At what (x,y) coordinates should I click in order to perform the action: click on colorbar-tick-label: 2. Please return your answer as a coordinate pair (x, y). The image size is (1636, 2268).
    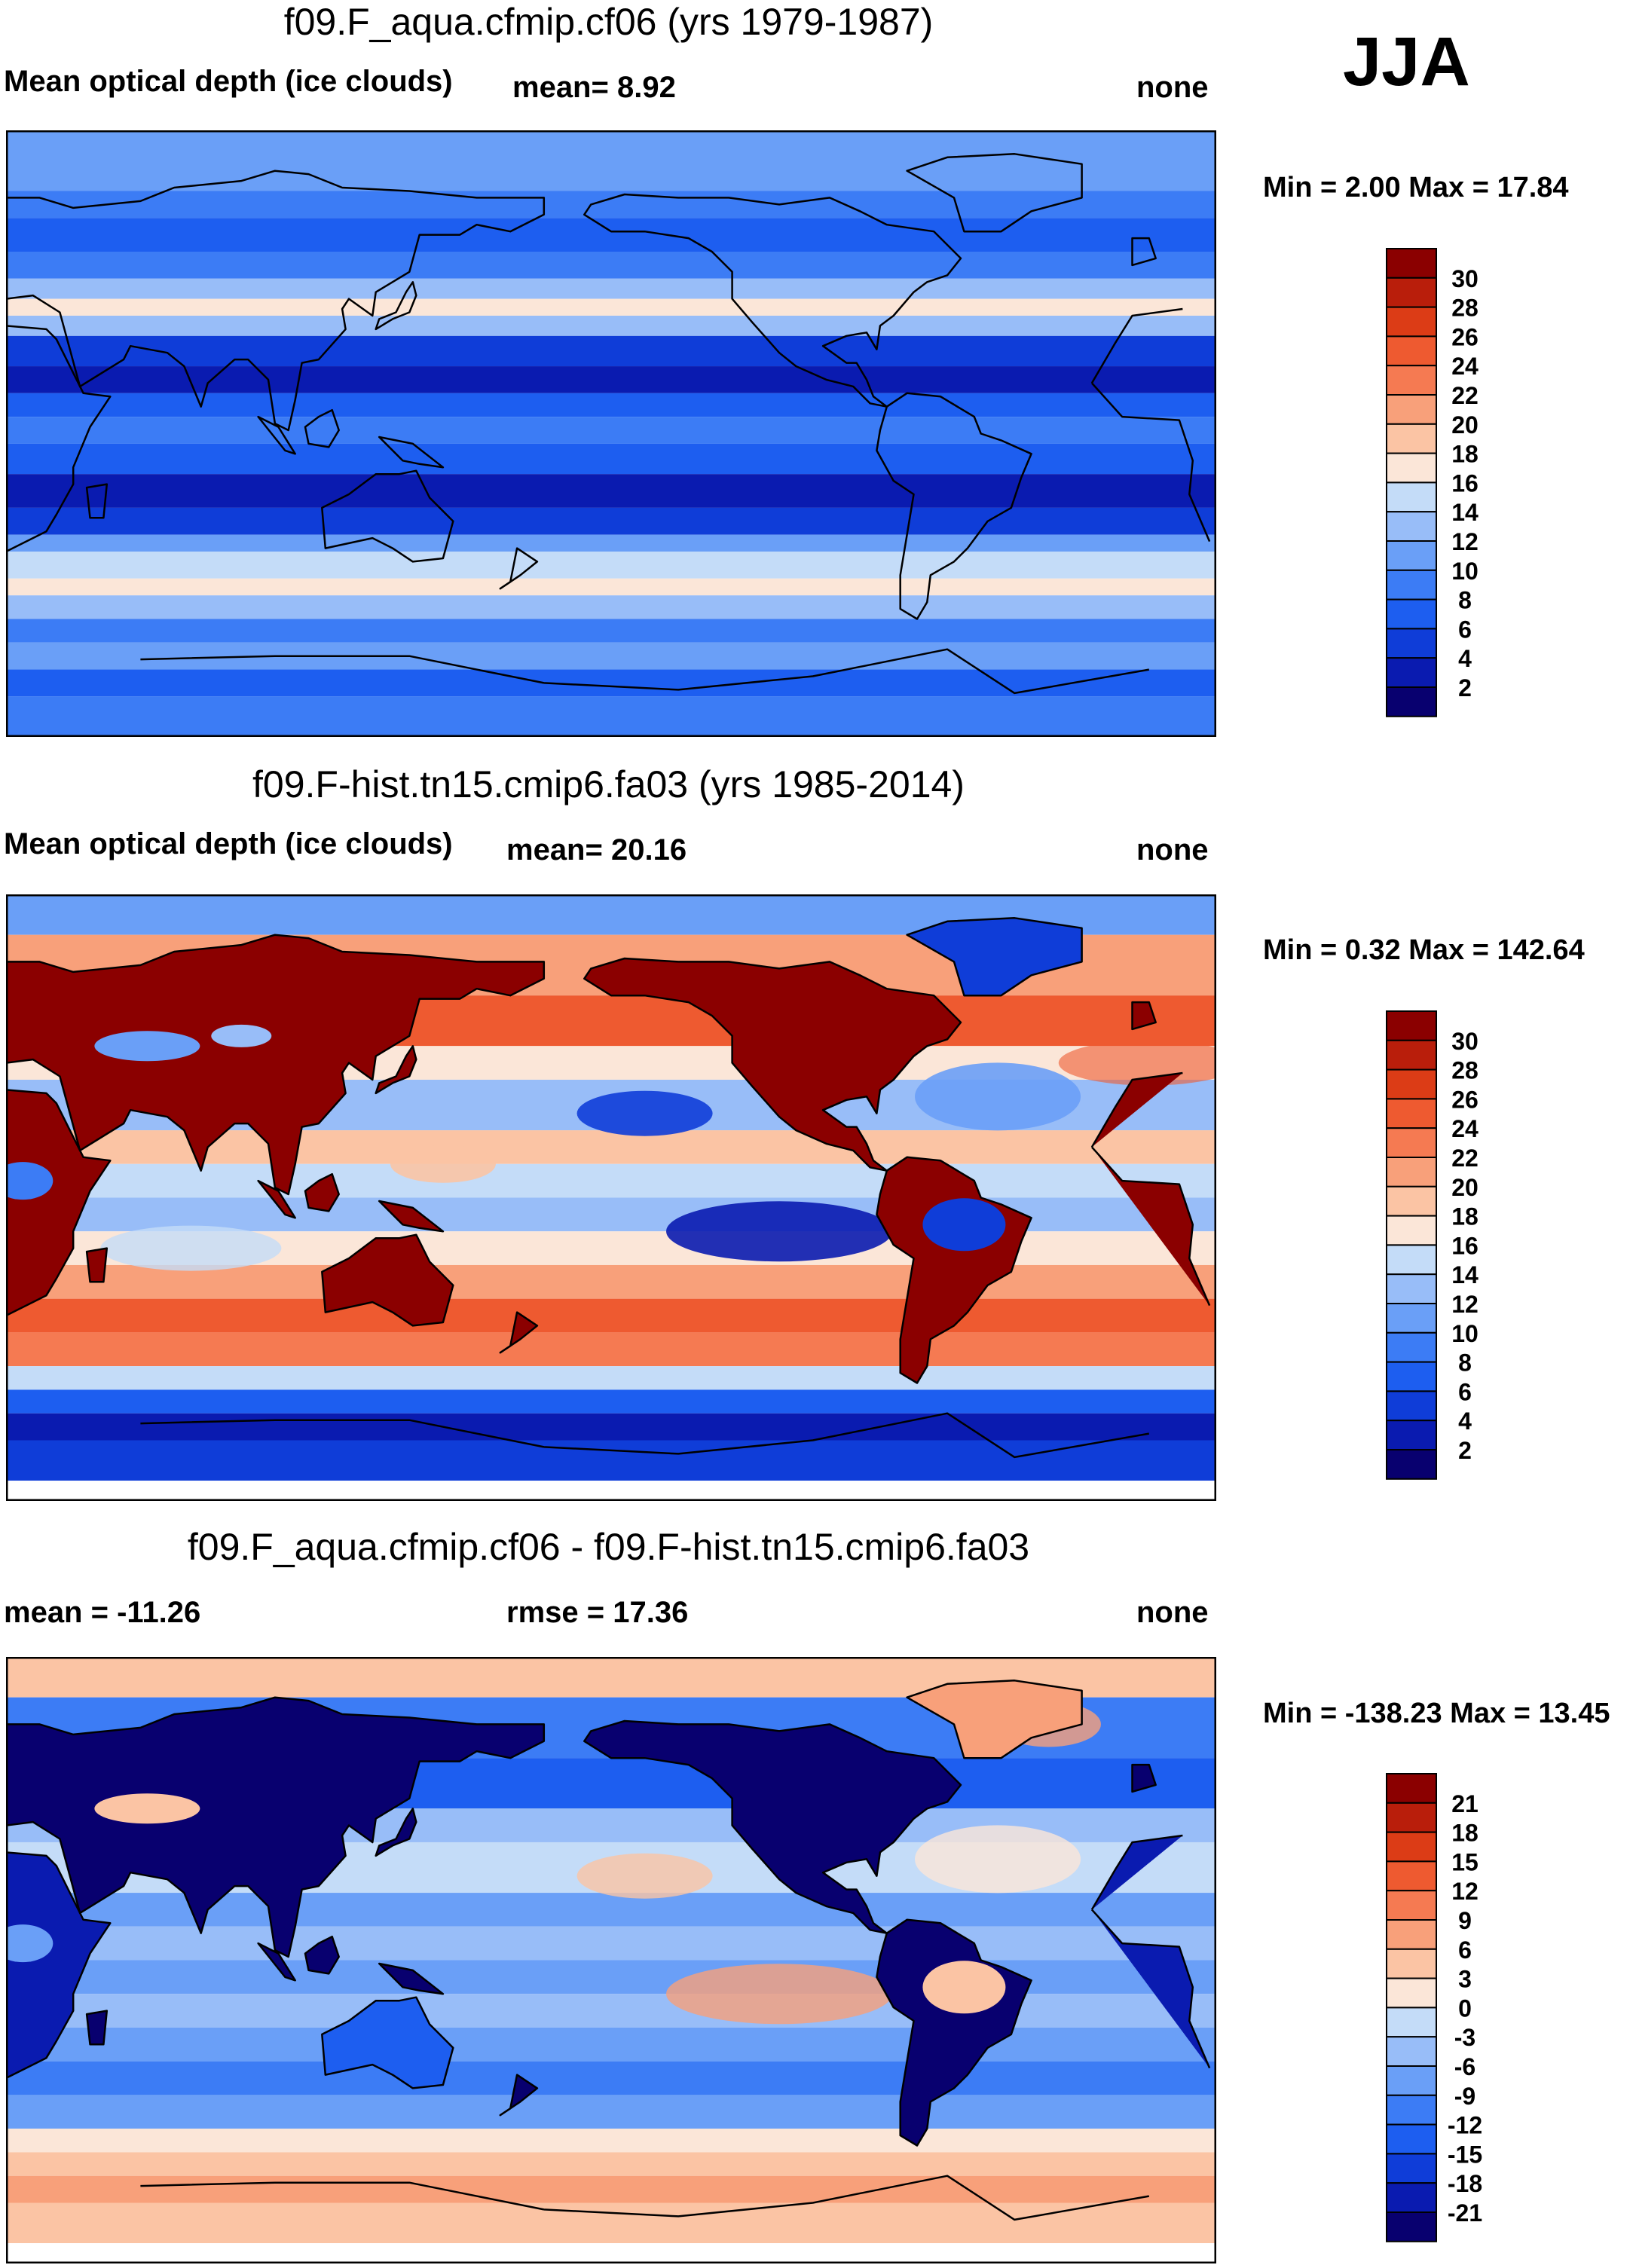
    Looking at the image, I should click on (1465, 687).